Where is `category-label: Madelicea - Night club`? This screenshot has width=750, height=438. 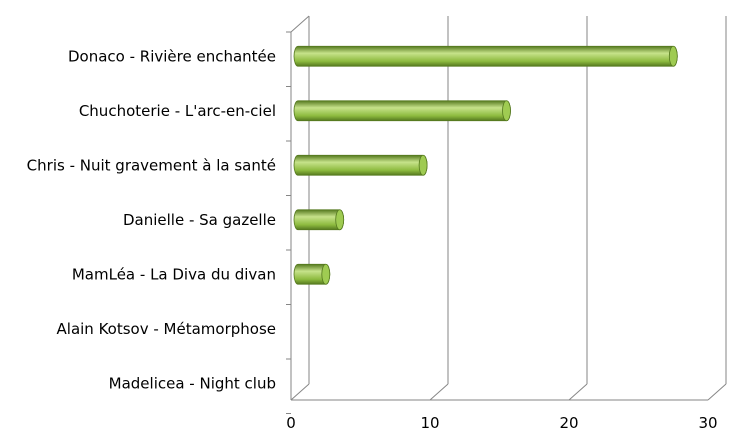
category-label: Madelicea - Night club is located at coordinates (192, 383).